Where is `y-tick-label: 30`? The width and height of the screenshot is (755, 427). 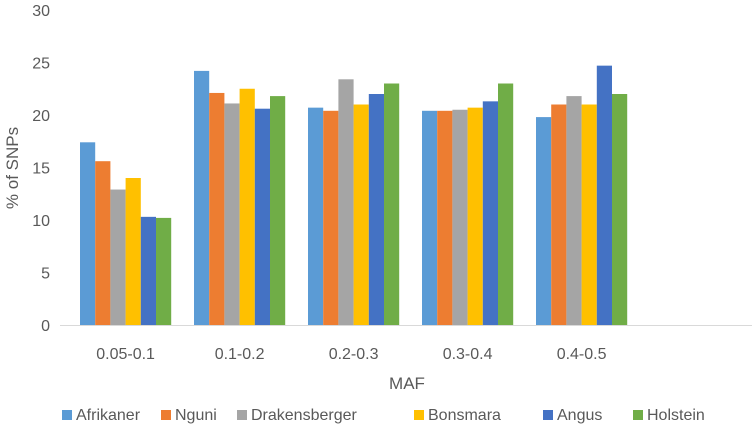 y-tick-label: 30 is located at coordinates (41, 11).